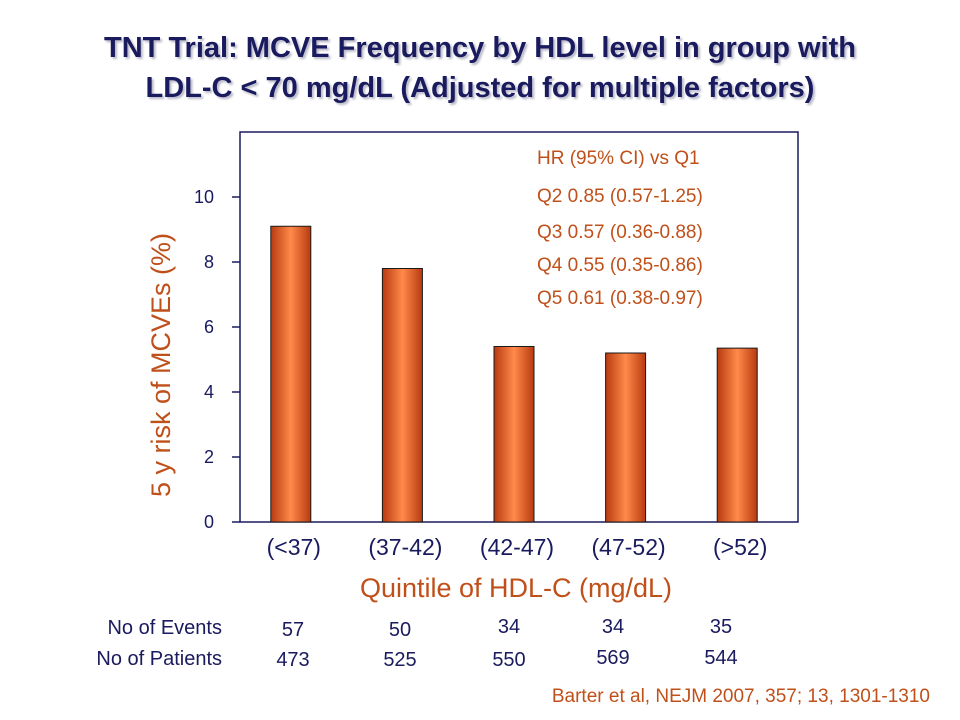 The height and width of the screenshot is (720, 960). What do you see at coordinates (204, 197) in the screenshot?
I see `y-tick-label: 10` at bounding box center [204, 197].